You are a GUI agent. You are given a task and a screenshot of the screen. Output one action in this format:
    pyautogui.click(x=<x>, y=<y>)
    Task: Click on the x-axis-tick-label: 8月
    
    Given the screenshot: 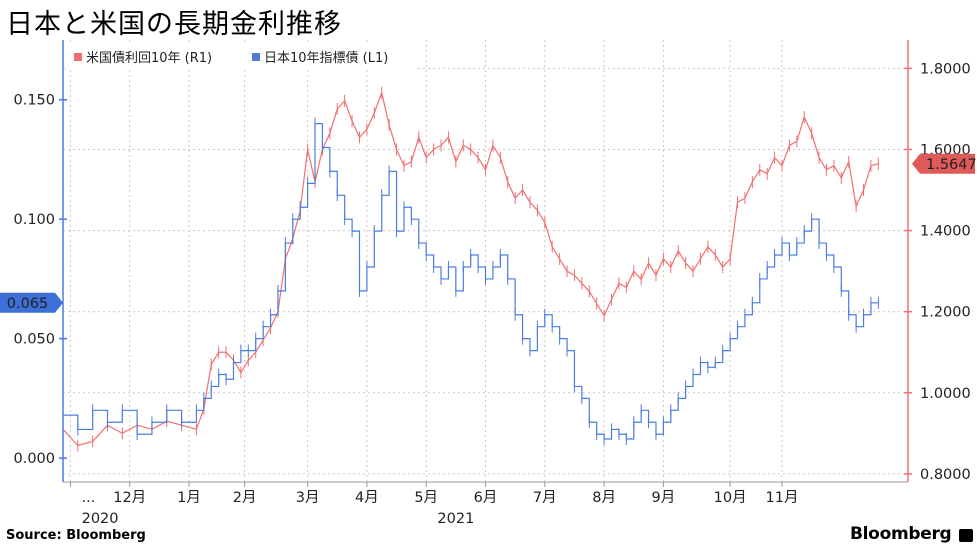 What is the action you would take?
    pyautogui.click(x=604, y=498)
    